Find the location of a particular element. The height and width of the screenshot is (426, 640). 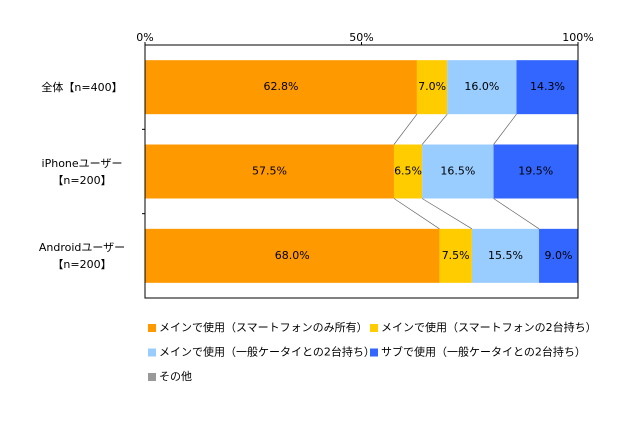

data-label: 57.5% is located at coordinates (269, 171).